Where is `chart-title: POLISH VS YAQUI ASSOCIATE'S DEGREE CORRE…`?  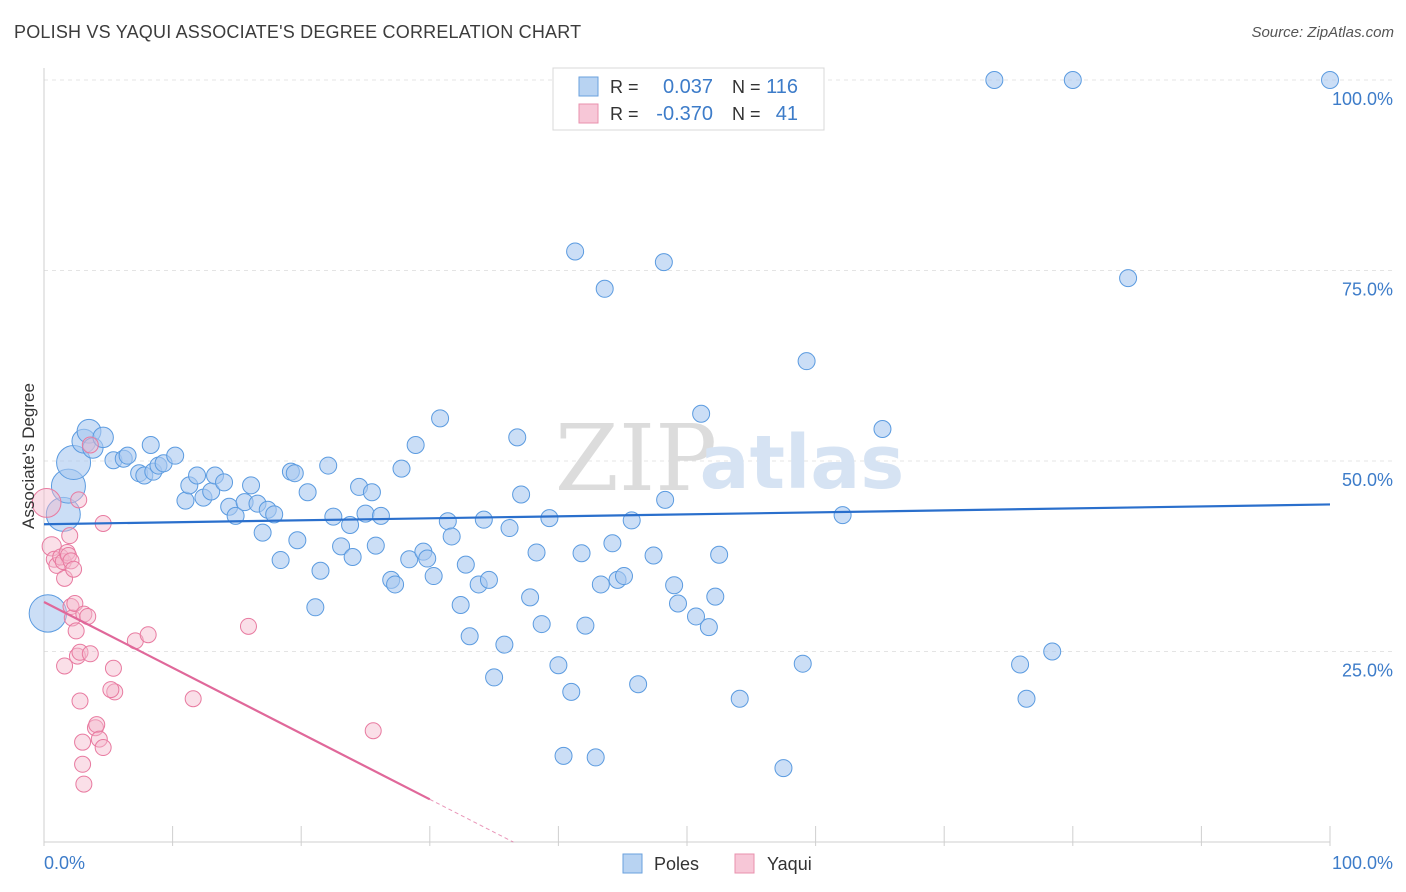
chart-title: POLISH VS YAQUI ASSOCIATE'S DEGREE CORRE… is located at coordinates (298, 32).